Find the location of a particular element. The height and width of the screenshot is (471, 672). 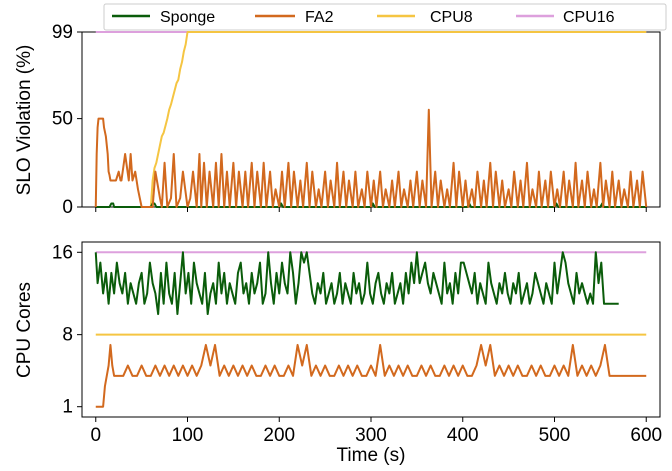

legend: Sponge FA2 CPU8 CPU16 is located at coordinates (385, 17).